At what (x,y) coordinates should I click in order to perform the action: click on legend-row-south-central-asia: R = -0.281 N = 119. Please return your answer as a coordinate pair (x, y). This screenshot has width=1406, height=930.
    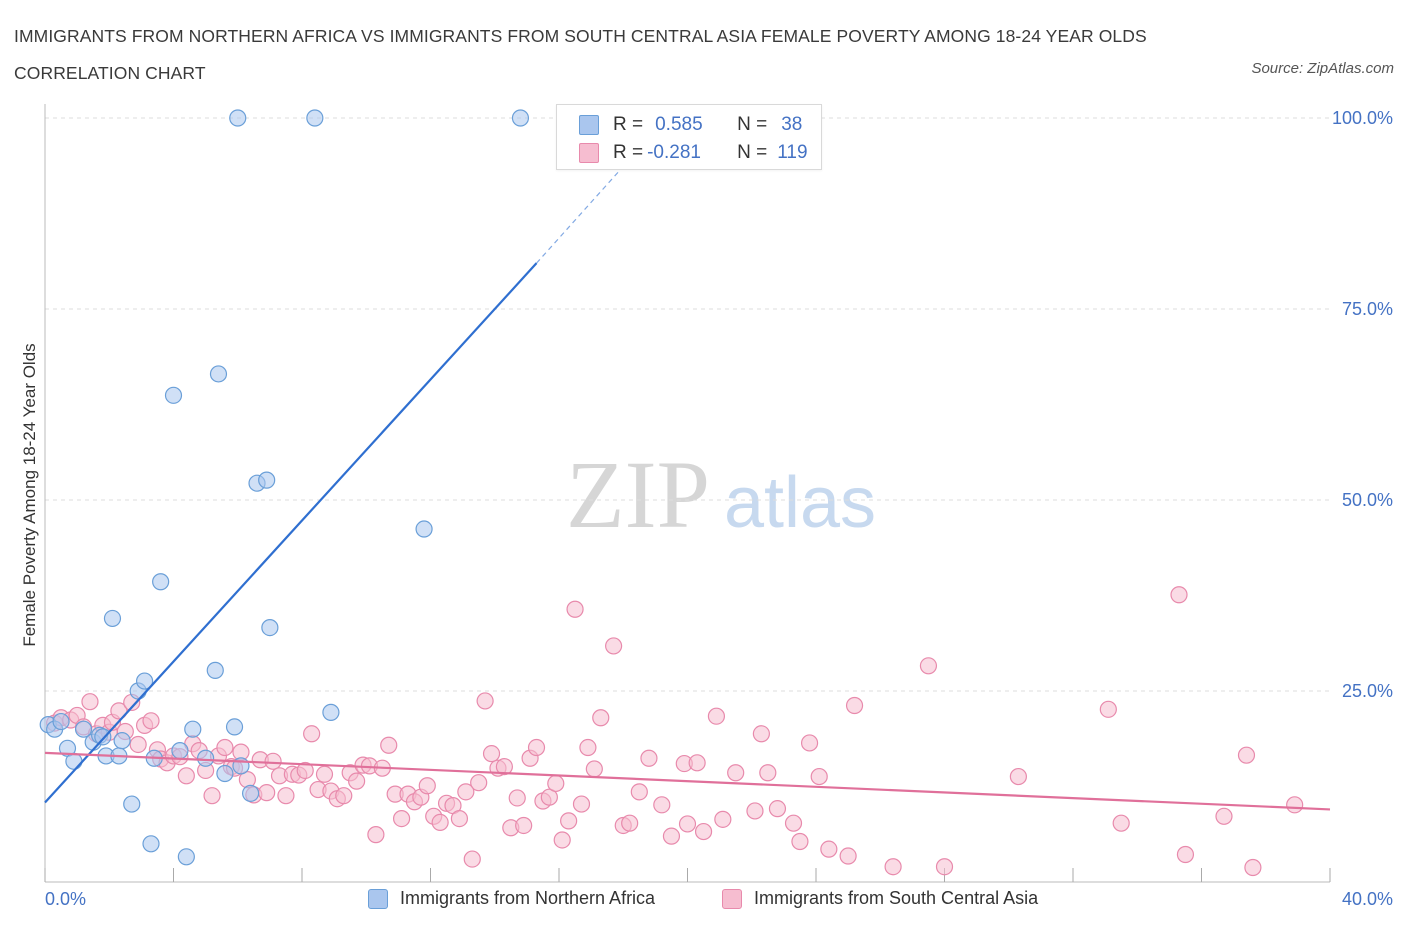
    Looking at the image, I should click on (693, 153).